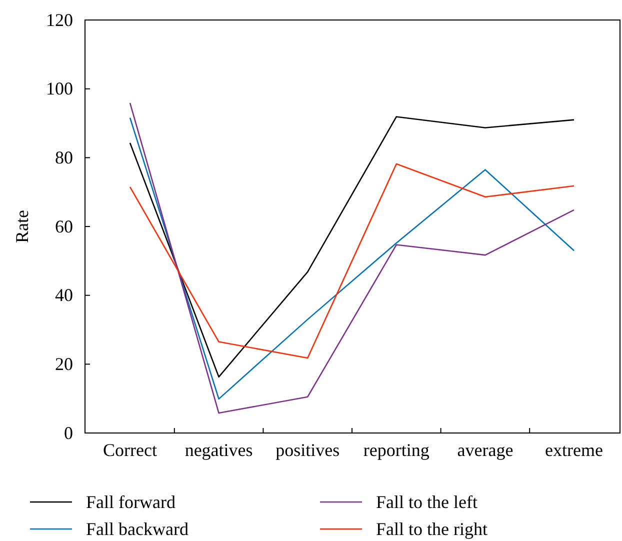 This screenshot has height=541, width=622. What do you see at coordinates (130, 450) in the screenshot?
I see `x-tick-label: Correct` at bounding box center [130, 450].